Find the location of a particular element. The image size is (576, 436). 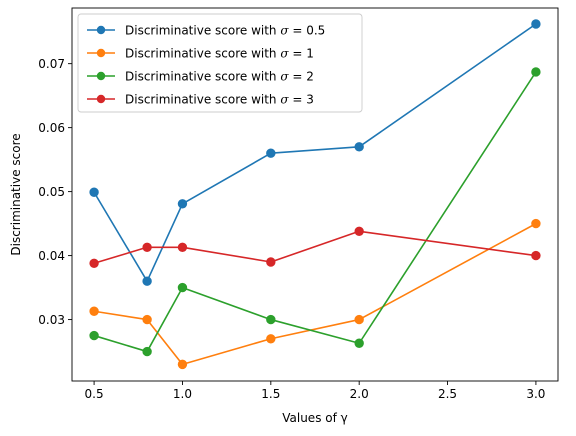

legend-label: Discriminative score with σ = 2 is located at coordinates (219, 76).